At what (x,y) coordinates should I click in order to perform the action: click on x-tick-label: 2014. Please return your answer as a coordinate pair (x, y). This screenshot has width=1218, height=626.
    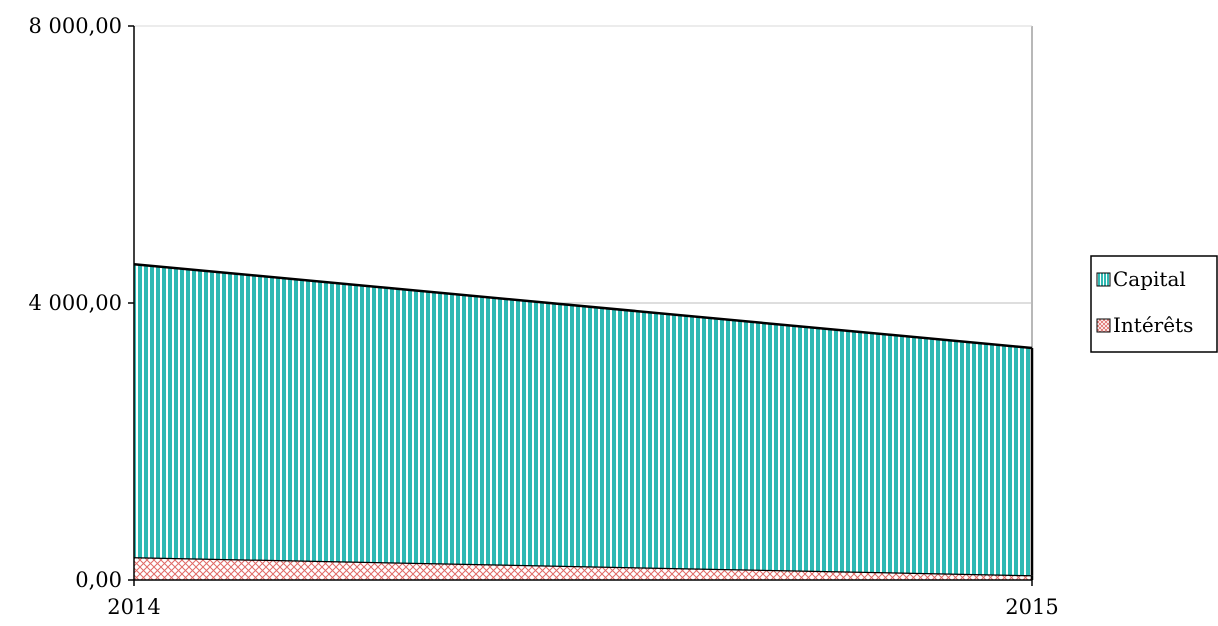
    Looking at the image, I should click on (133, 607).